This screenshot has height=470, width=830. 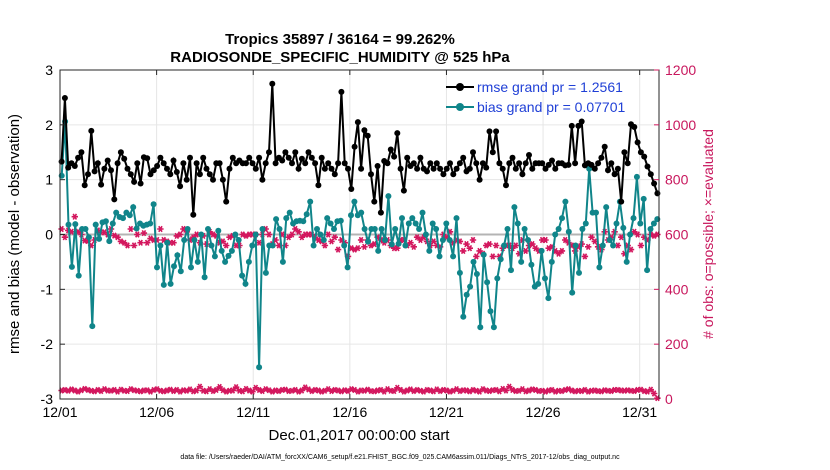 What do you see at coordinates (680, 125) in the screenshot?
I see `y-right-tick-label: 1000` at bounding box center [680, 125].